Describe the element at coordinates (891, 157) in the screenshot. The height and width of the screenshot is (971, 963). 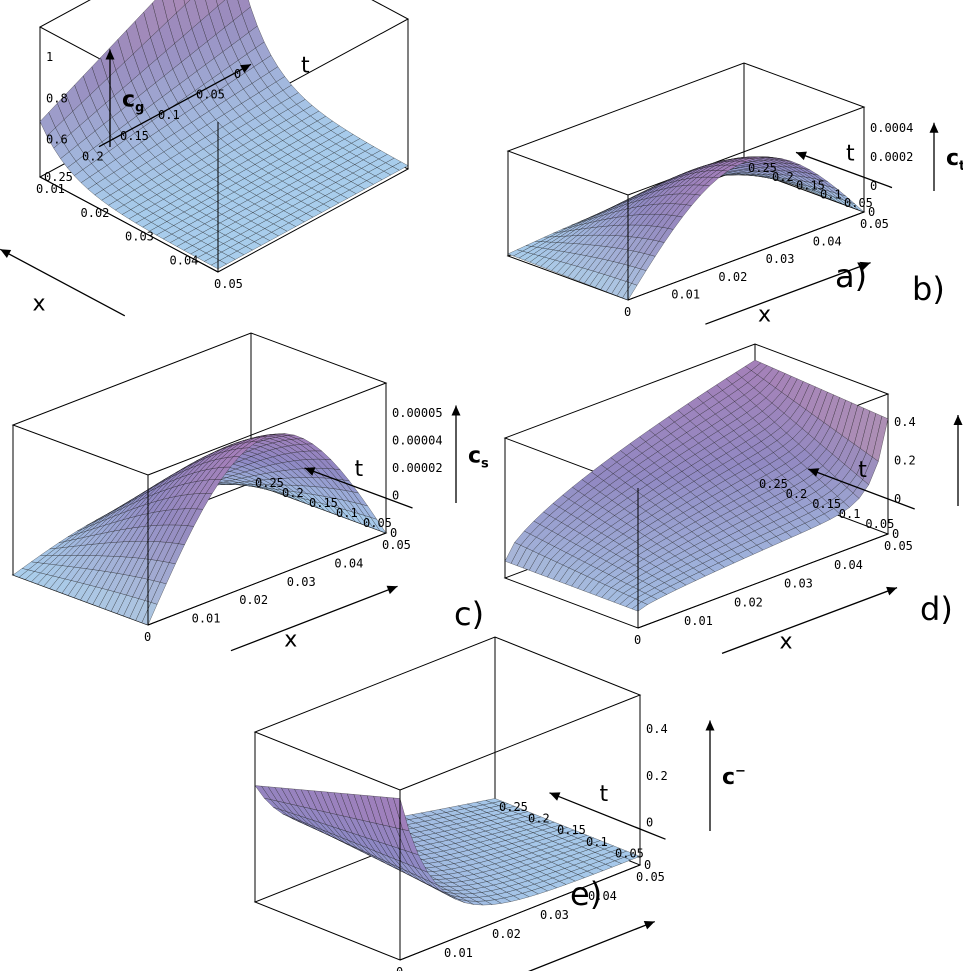
I see `z-tick-label: 0.0002` at that location.